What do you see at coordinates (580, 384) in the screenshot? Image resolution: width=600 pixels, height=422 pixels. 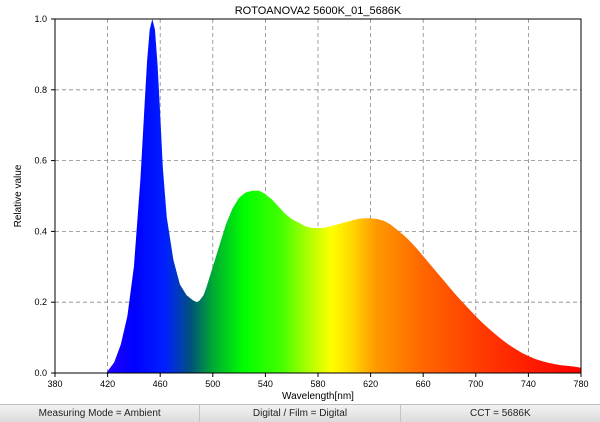 I see `x-tick-label: 780` at bounding box center [580, 384].